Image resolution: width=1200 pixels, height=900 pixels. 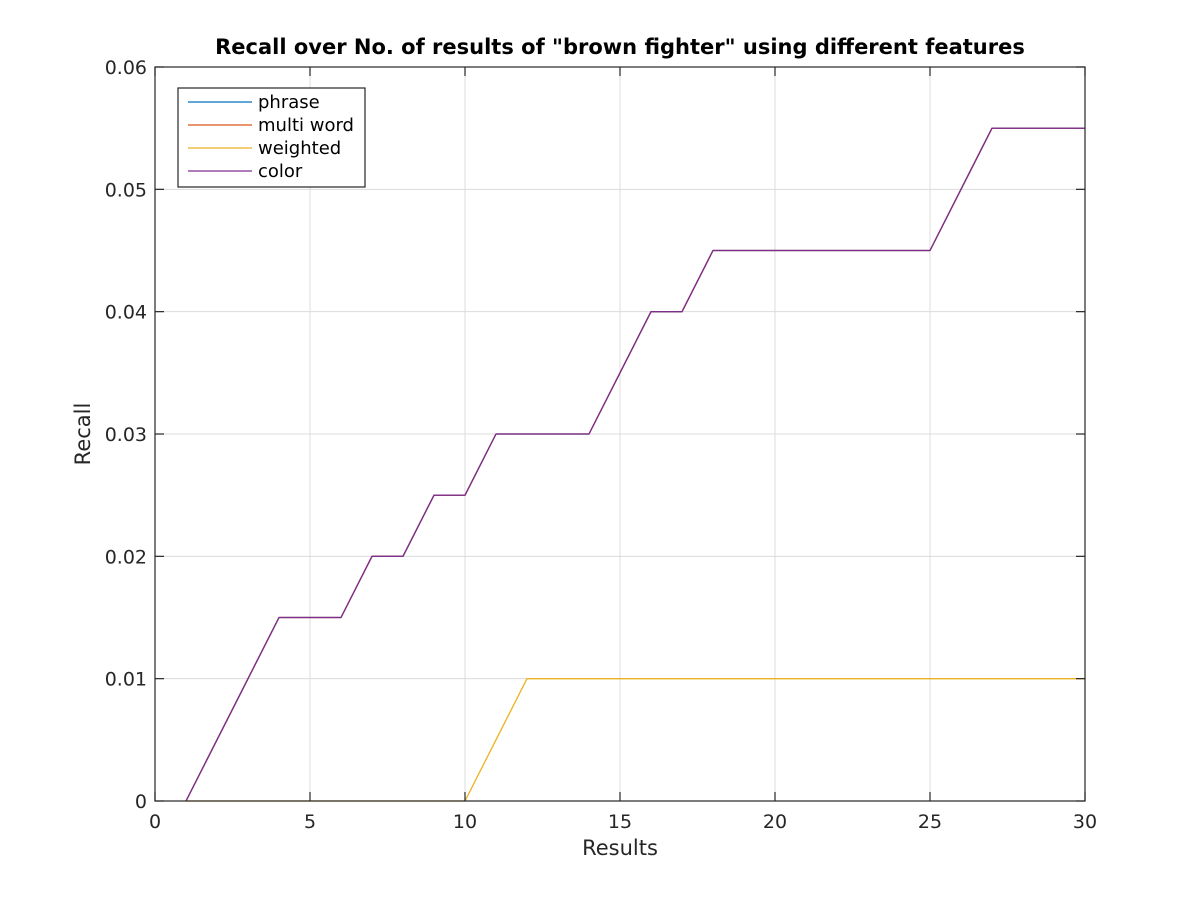 I want to click on y-tick-label: 0.05, so click(x=126, y=190).